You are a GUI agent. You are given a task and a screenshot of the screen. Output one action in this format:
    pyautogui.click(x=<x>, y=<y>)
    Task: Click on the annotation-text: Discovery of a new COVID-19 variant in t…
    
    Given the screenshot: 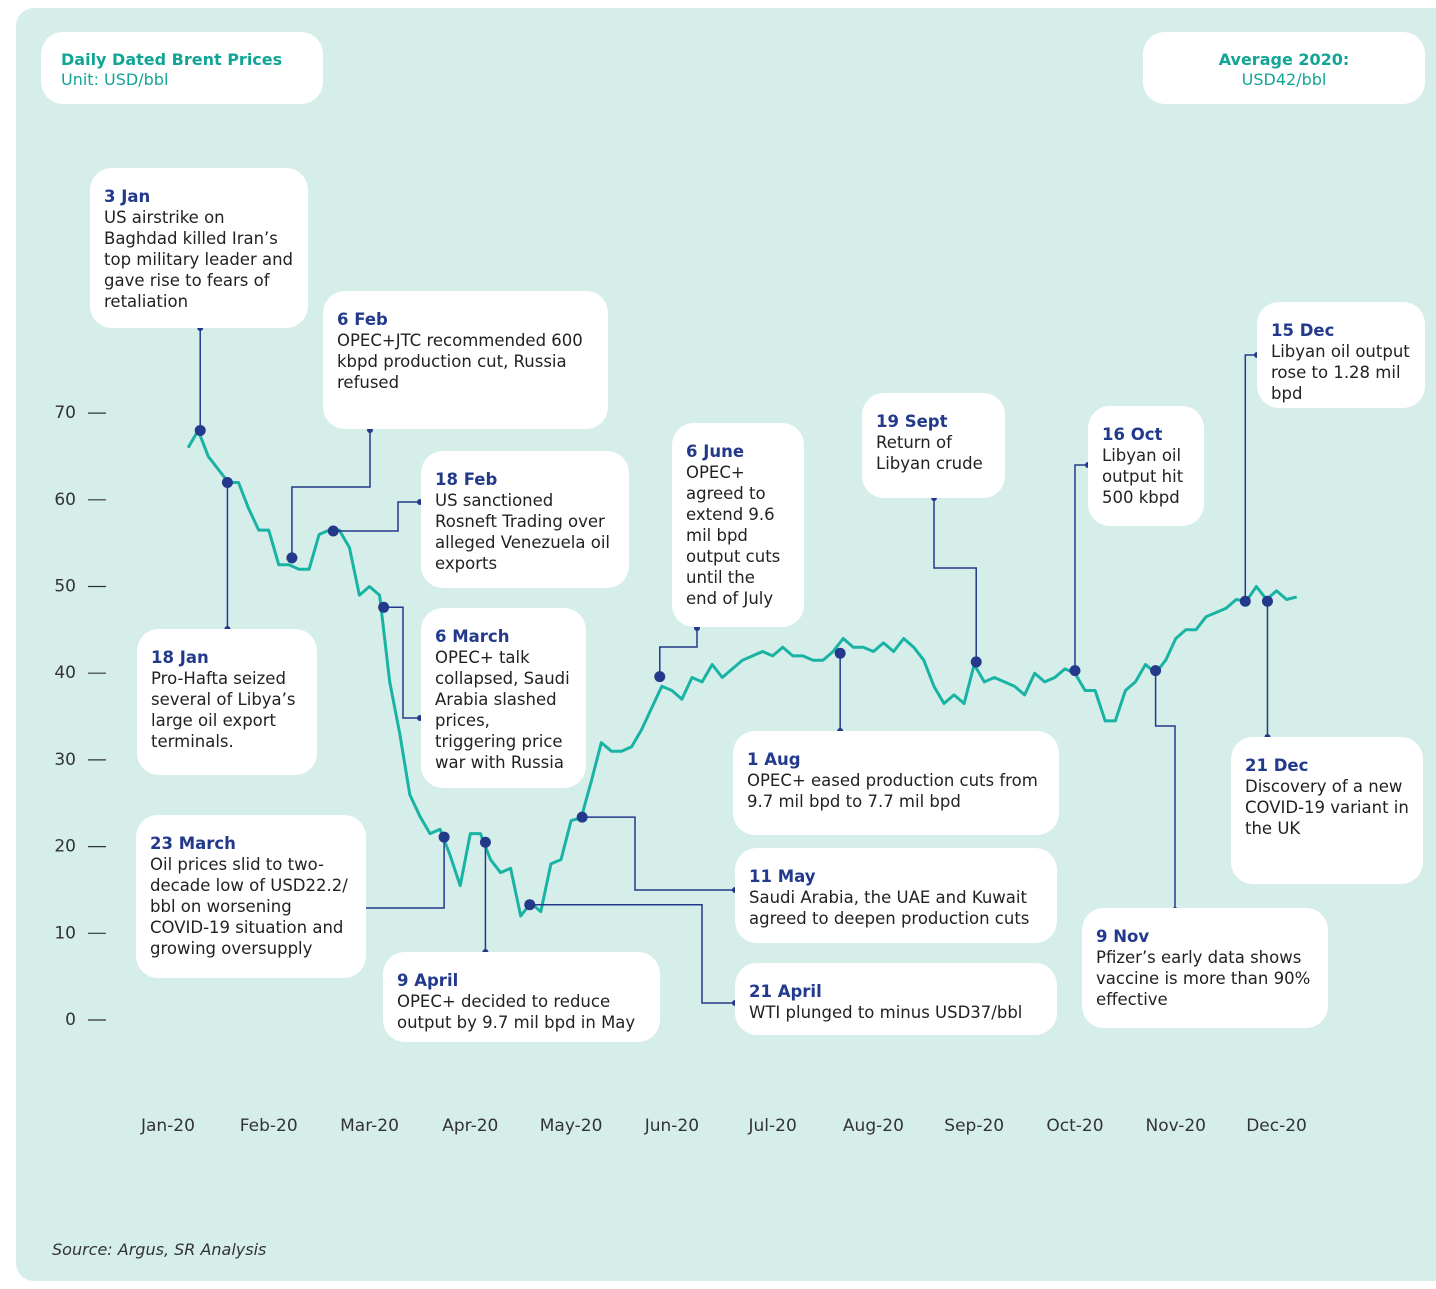 What is the action you would take?
    pyautogui.click(x=1327, y=807)
    